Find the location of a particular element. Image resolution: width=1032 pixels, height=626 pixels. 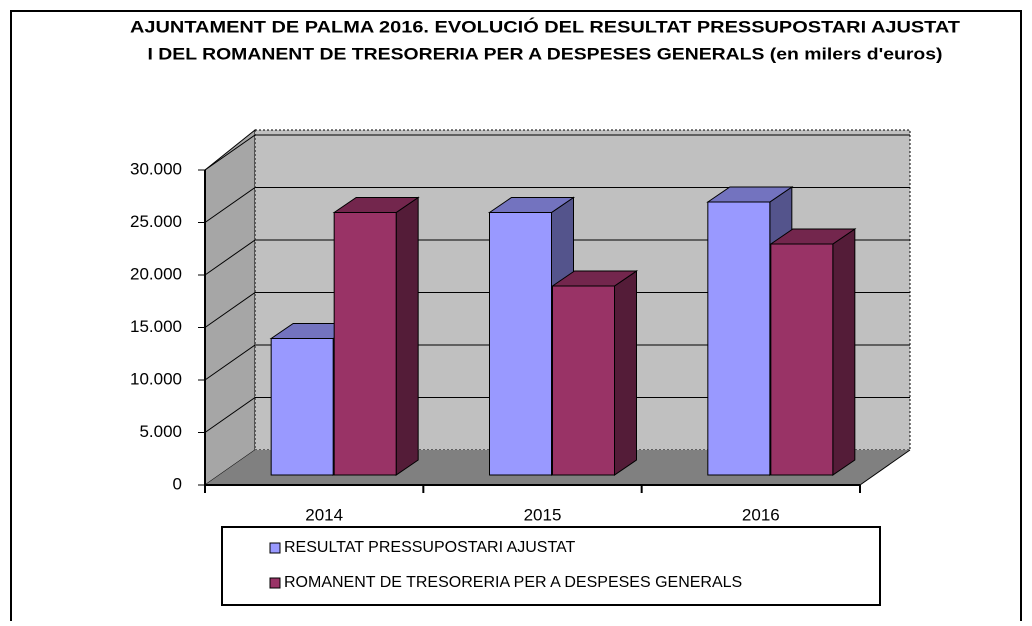

y-tick-label: 25.000 is located at coordinates (156, 221).